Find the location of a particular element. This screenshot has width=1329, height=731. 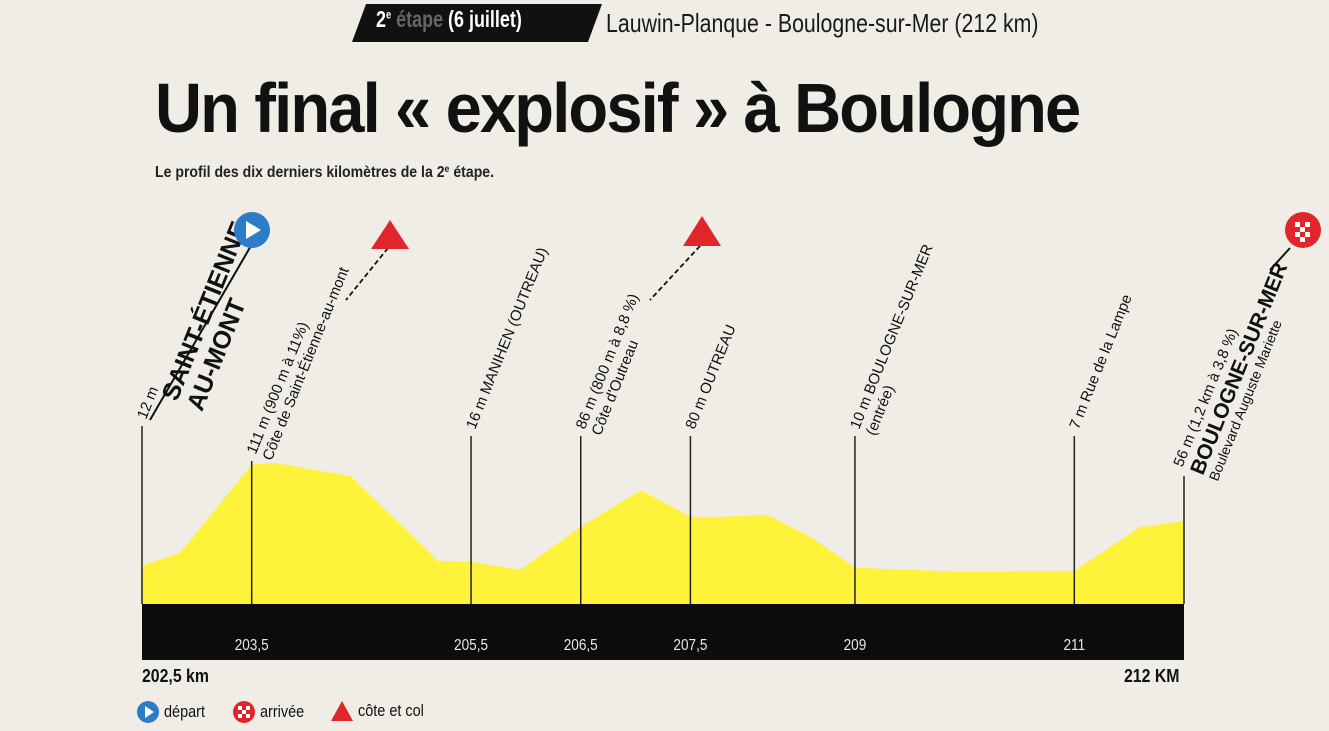

tick-label: 206,5 is located at coordinates (581, 645).